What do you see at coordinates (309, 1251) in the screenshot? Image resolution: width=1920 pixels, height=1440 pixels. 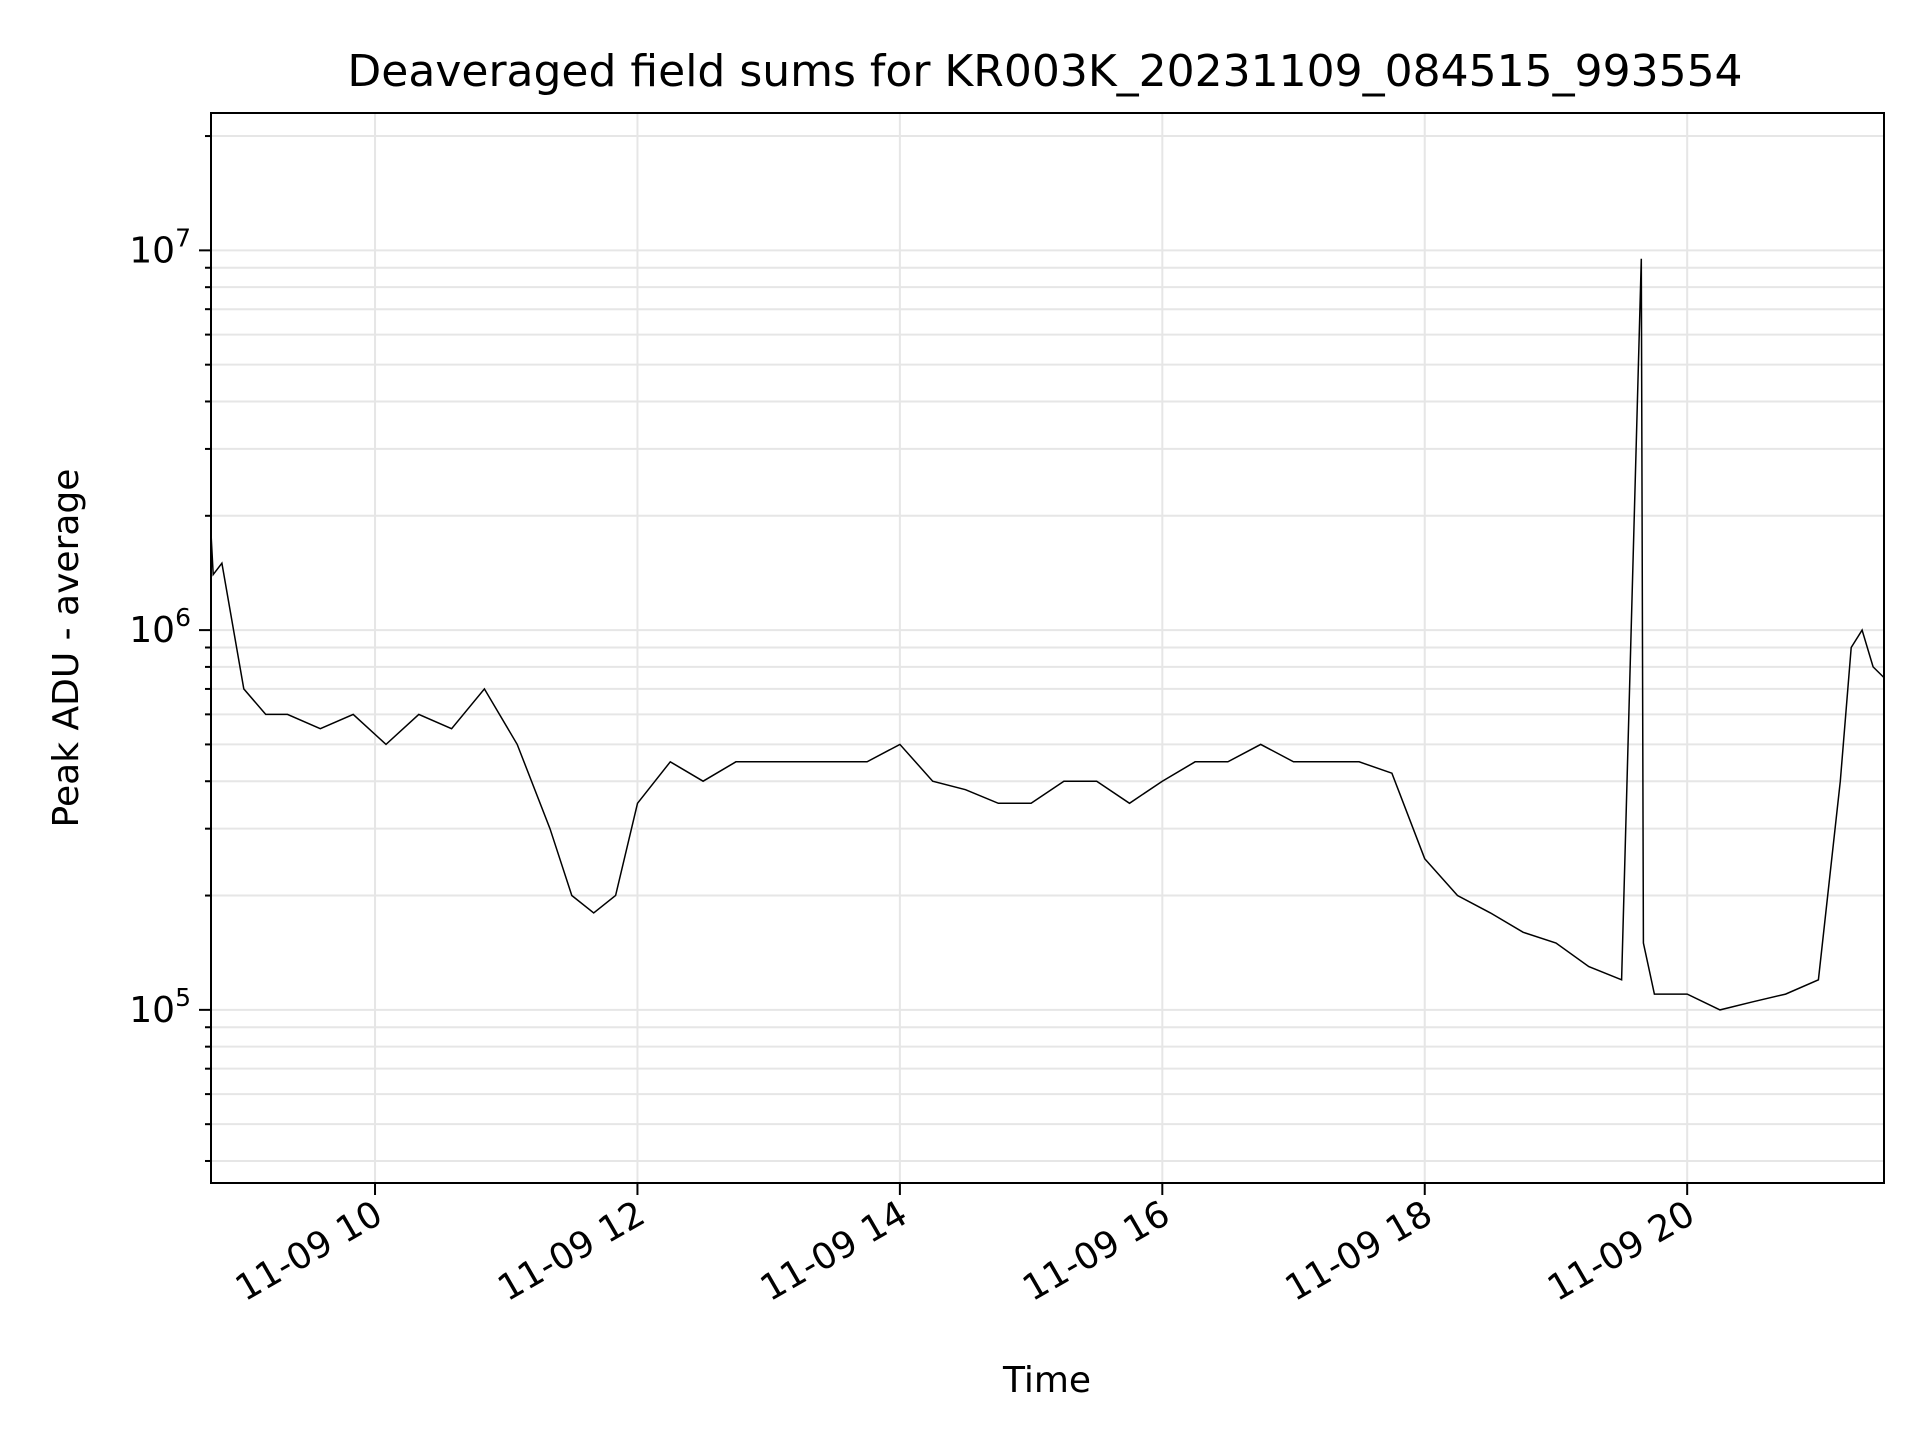 I see `x-tick-label: 11-09 10` at bounding box center [309, 1251].